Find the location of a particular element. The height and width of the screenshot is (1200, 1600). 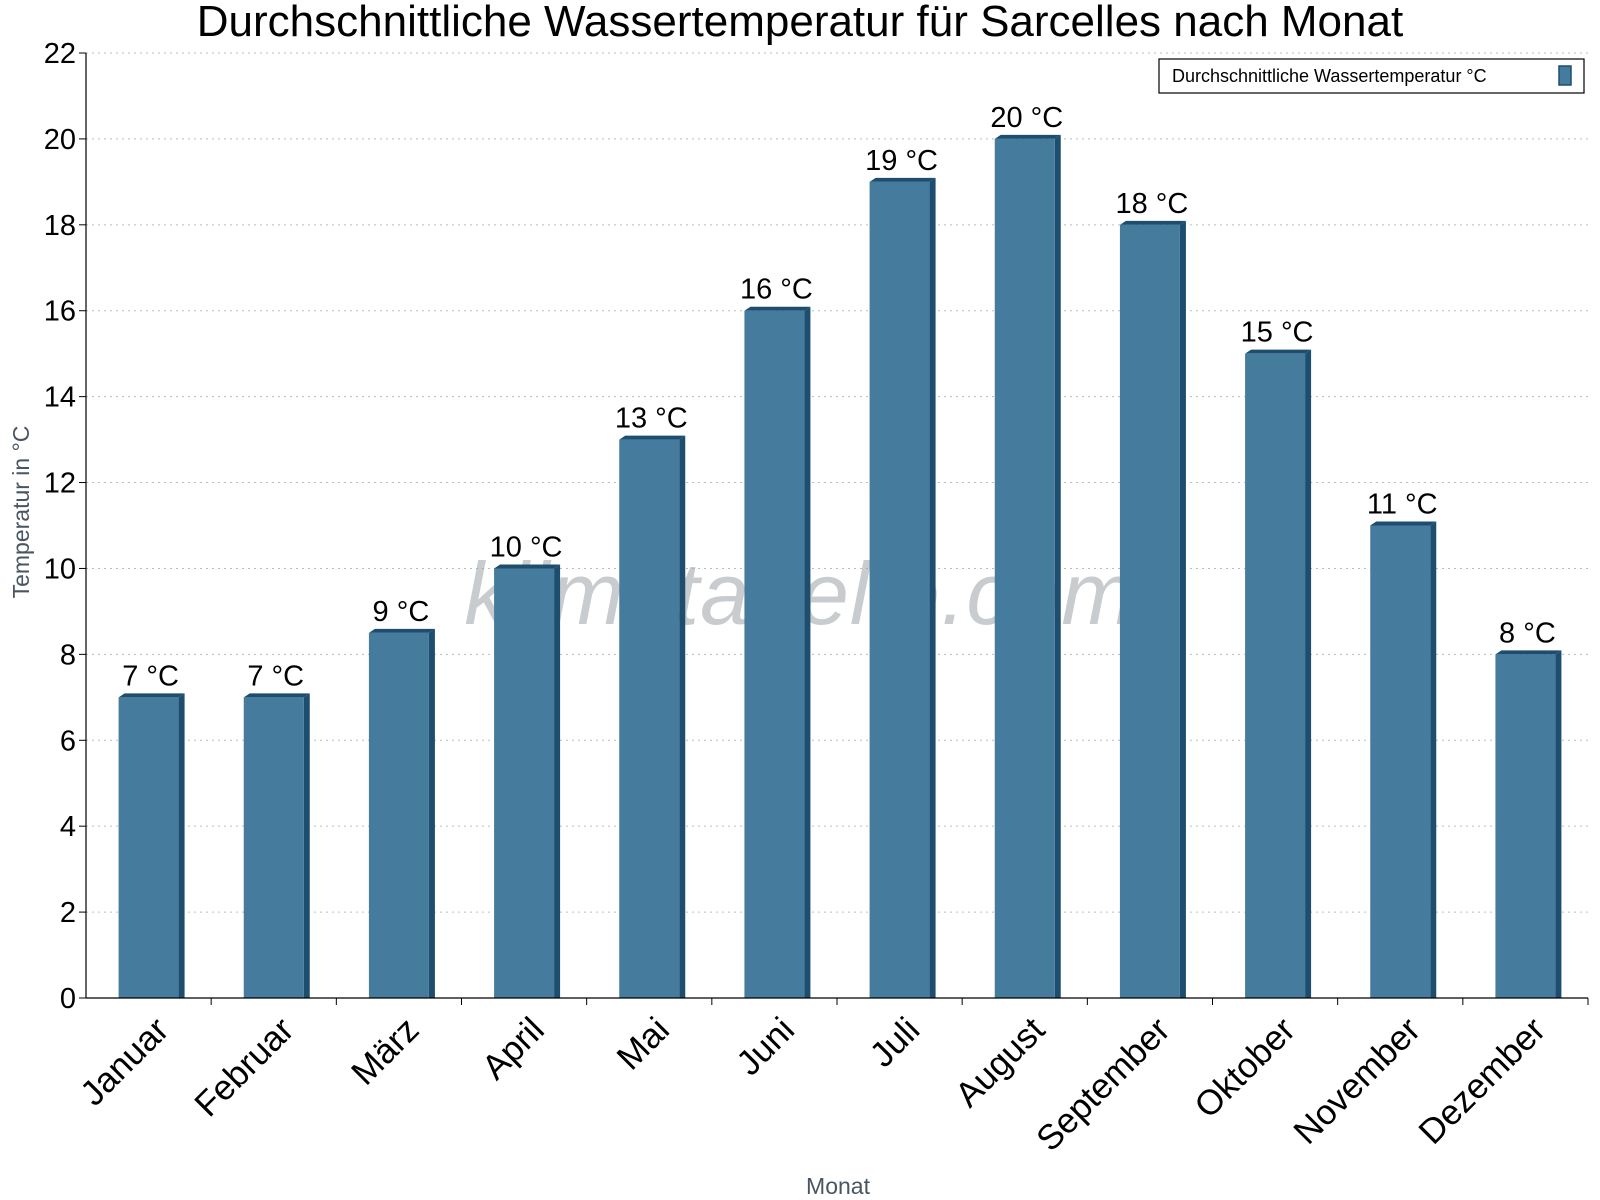

bar-september is located at coordinates (1152, 609).